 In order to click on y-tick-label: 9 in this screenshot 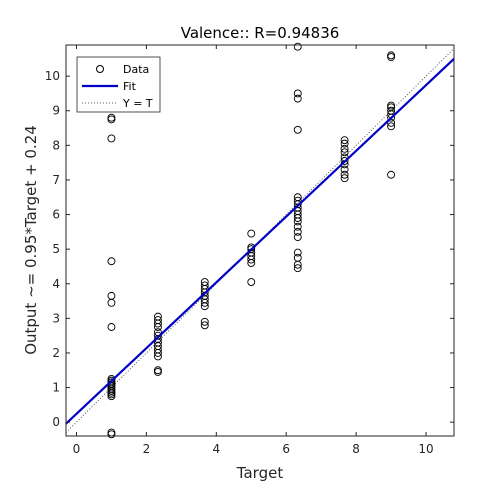, I will do `click(56, 111)`.